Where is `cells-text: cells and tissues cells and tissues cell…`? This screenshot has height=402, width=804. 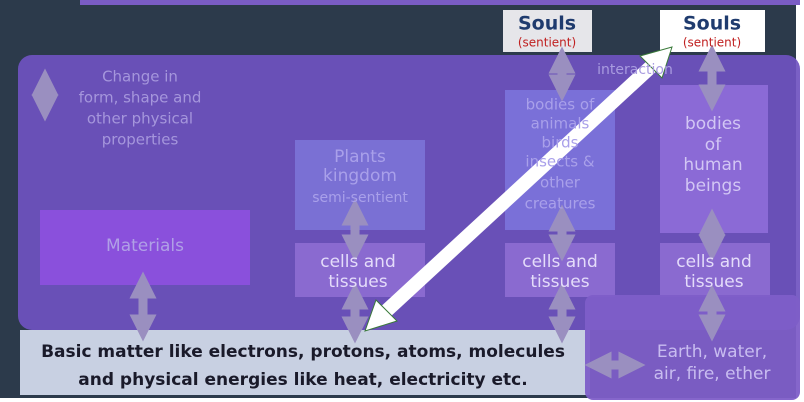
cells-text: cells and tissues cells and tissues cell… is located at coordinates (536, 272).